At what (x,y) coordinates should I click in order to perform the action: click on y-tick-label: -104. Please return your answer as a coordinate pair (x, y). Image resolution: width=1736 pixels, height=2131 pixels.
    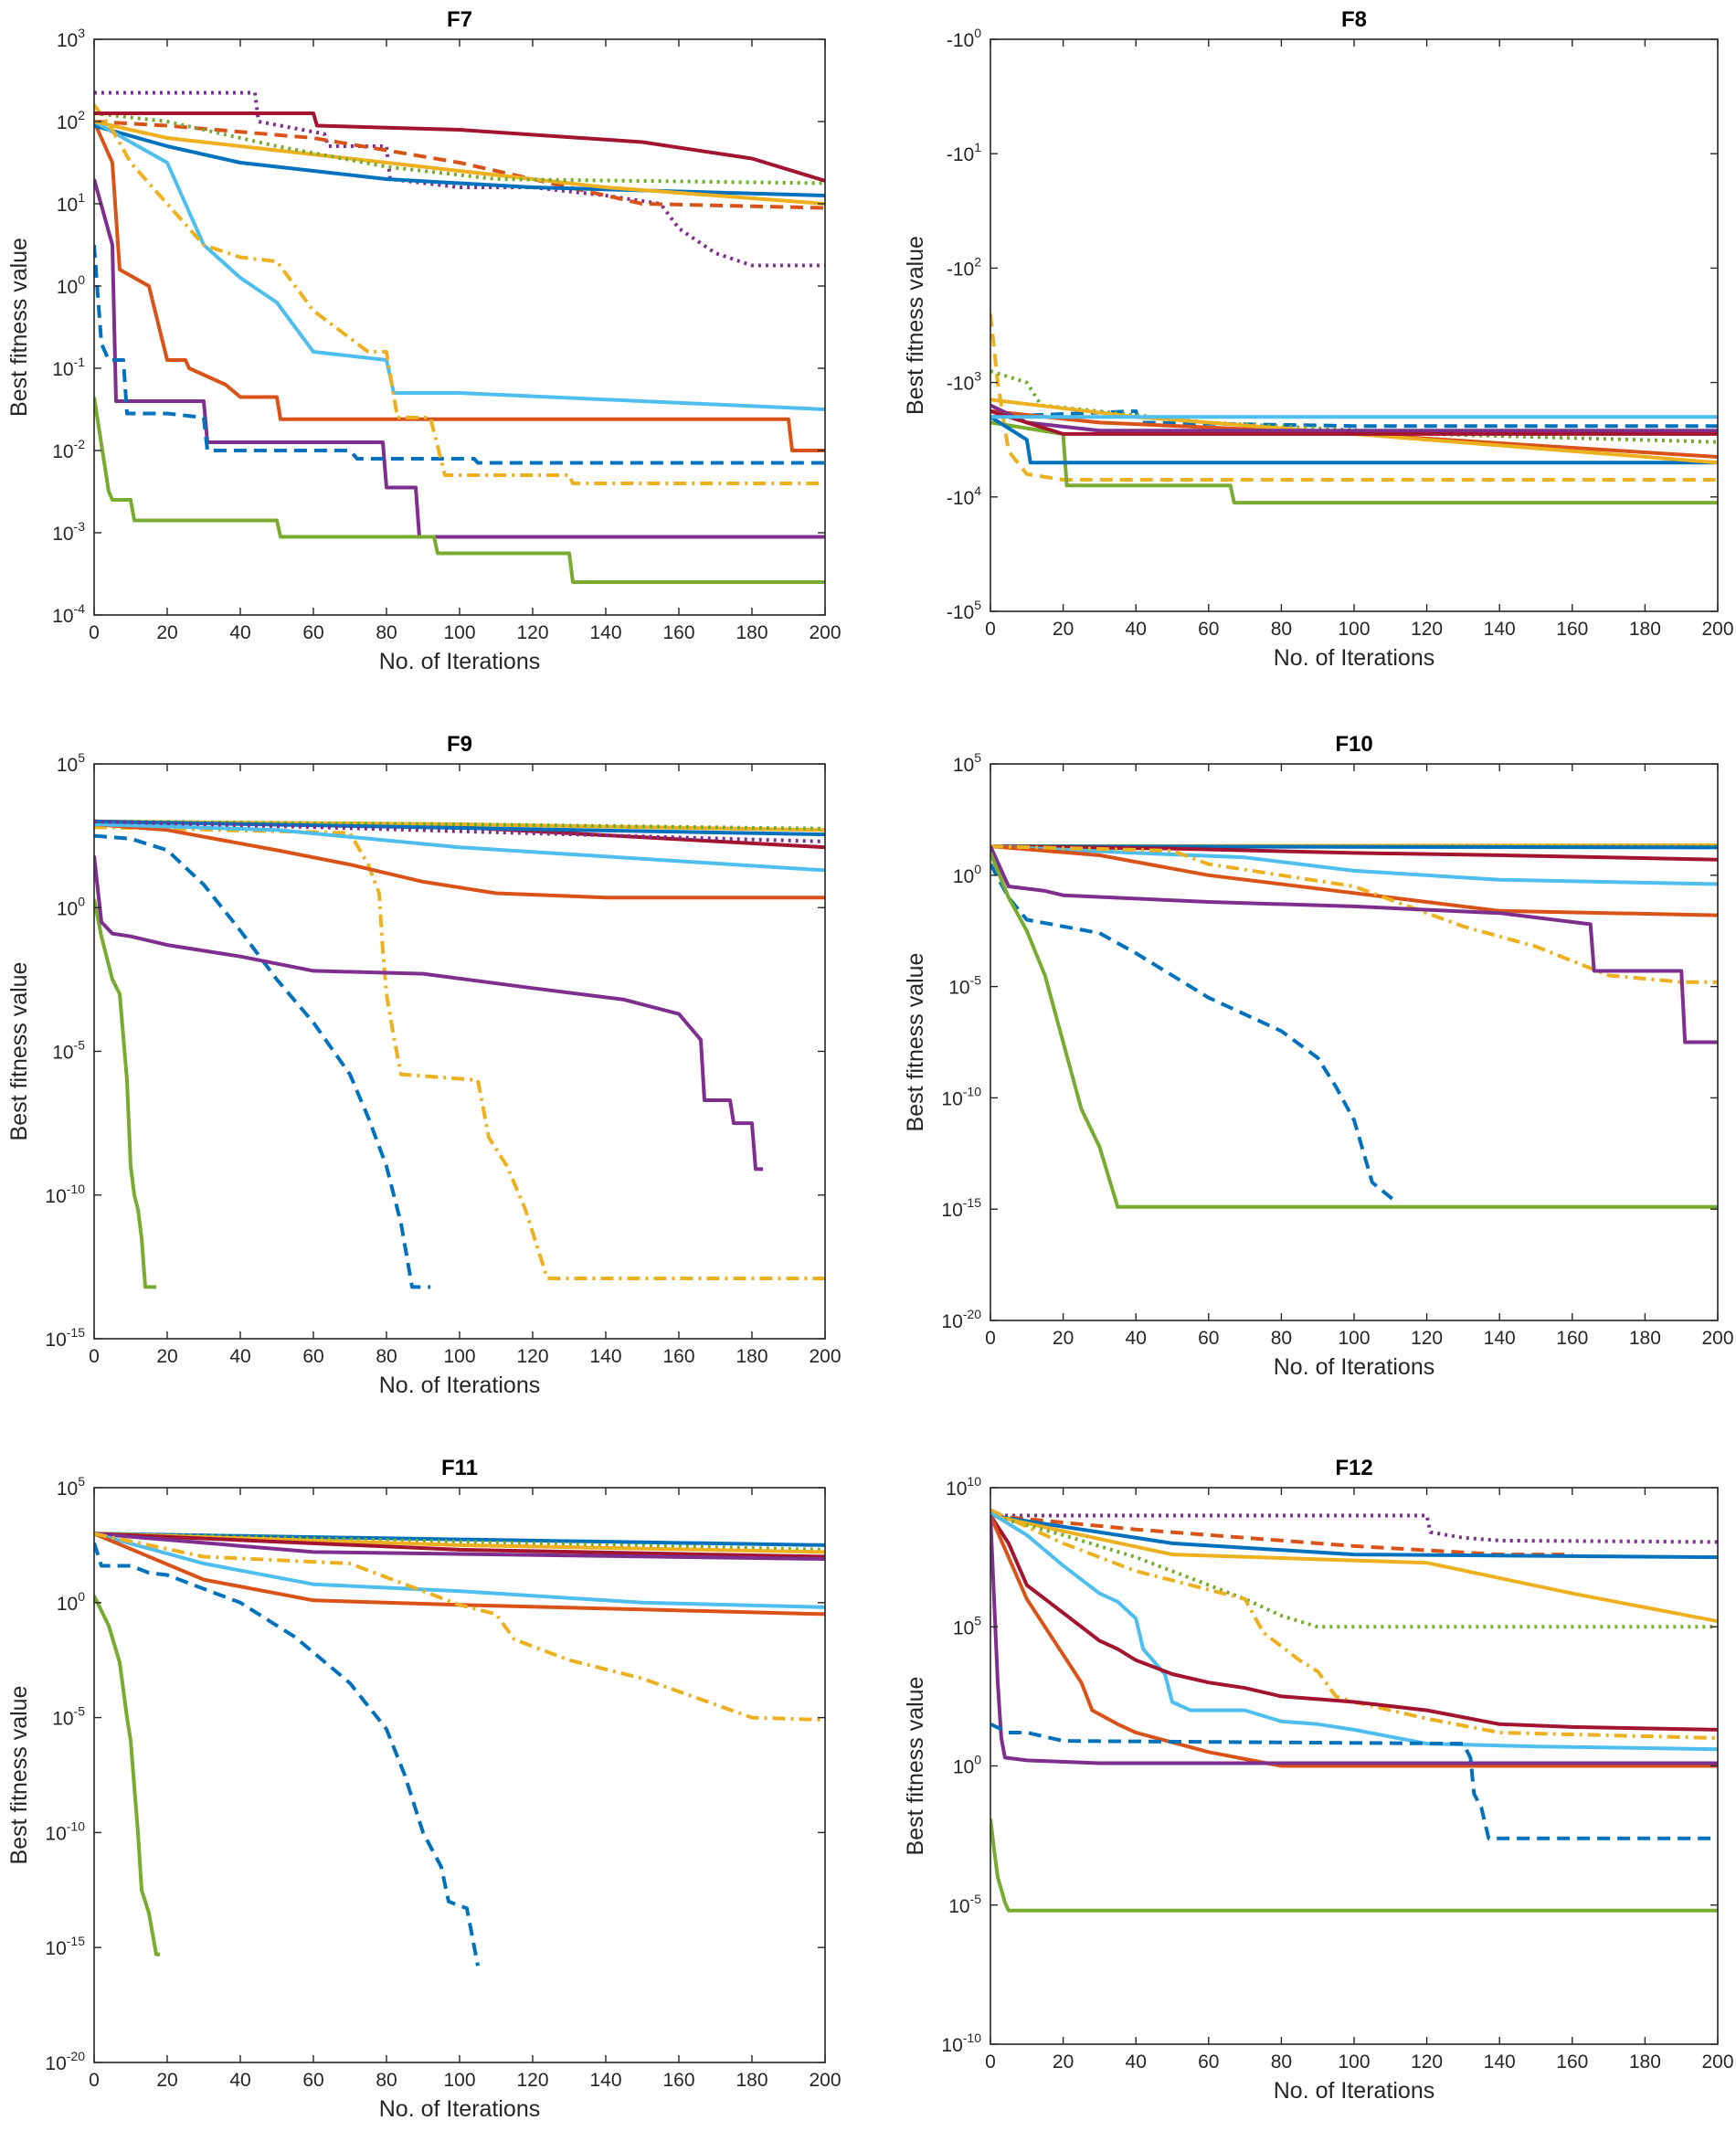
    Looking at the image, I should click on (964, 496).